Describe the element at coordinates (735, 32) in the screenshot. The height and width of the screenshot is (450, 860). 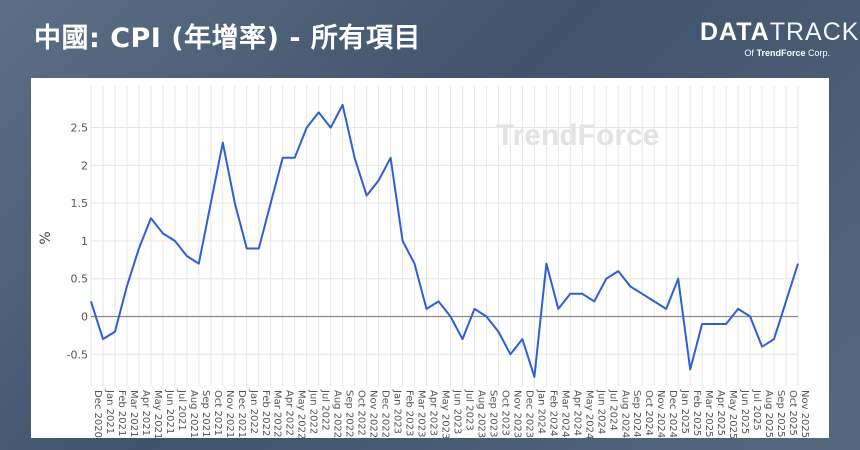
I see `brand-wordmark-bold: DATA` at that location.